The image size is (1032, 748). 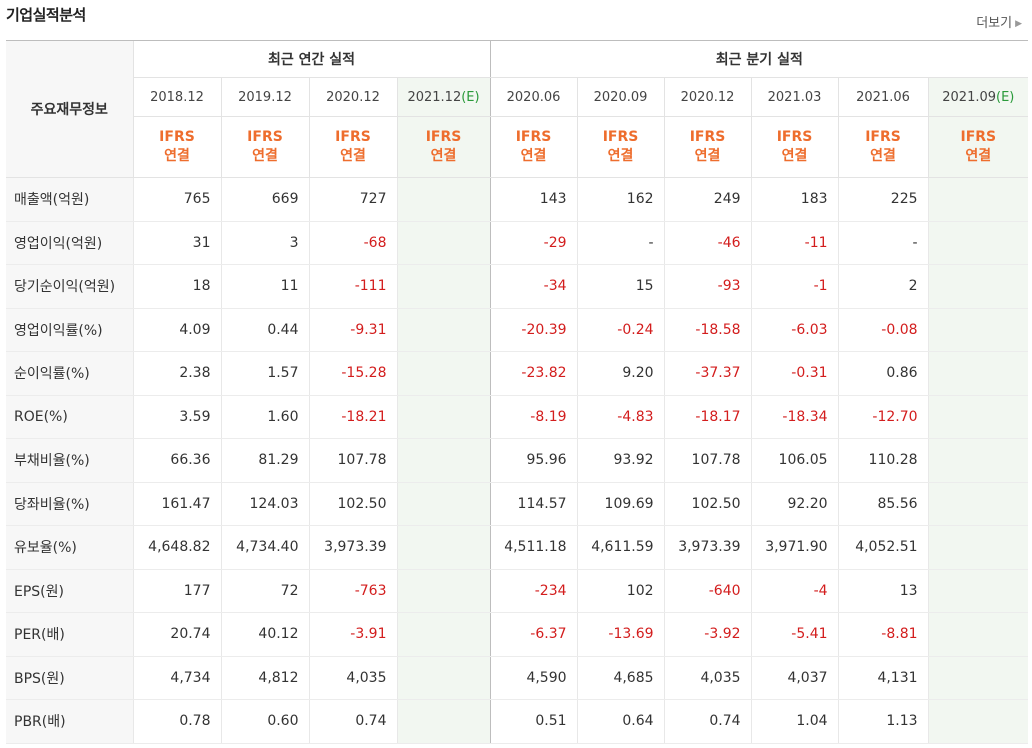 I want to click on table-cell: -, so click(x=620, y=243).